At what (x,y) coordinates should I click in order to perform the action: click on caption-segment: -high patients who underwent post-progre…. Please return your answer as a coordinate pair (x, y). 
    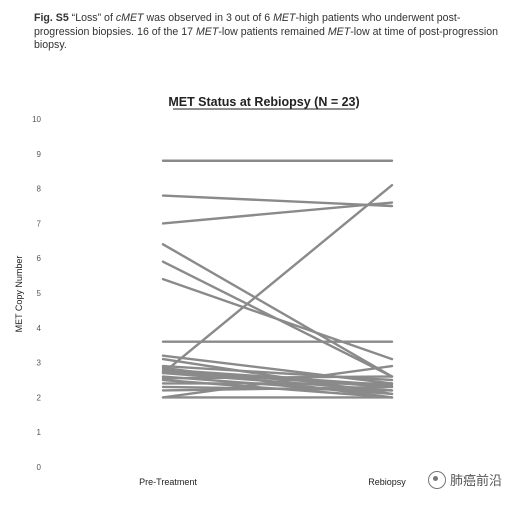
    Looking at the image, I should click on (247, 25).